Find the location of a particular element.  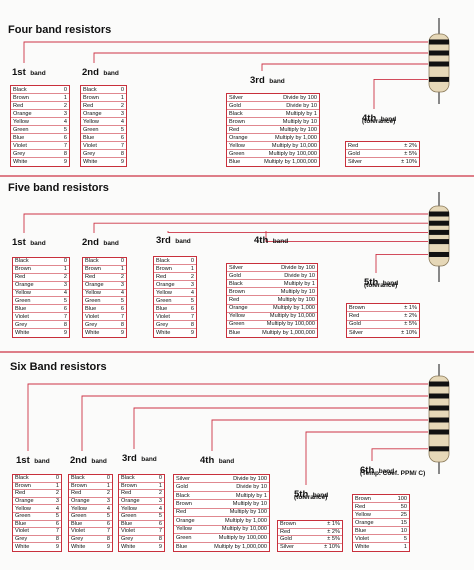

table-row: Violet 7 is located at coordinates (40, 146).